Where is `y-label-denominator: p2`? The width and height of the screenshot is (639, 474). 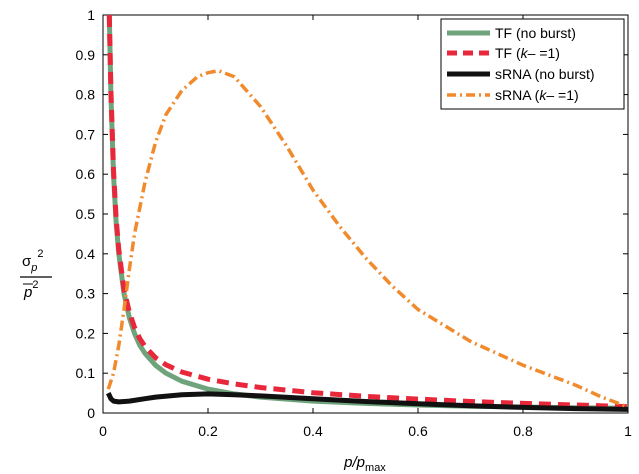 y-label-denominator: p2 is located at coordinates (30, 290).